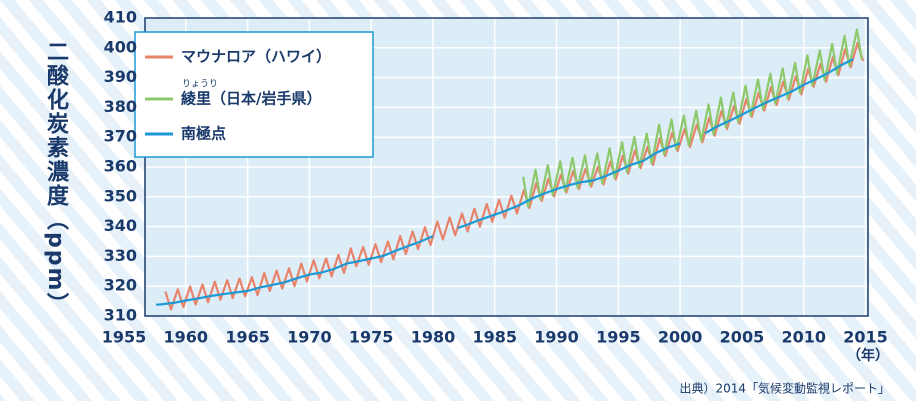 Image resolution: width=916 pixels, height=401 pixels. Describe the element at coordinates (742, 337) in the screenshot. I see `x-tick-label: 2005` at that location.